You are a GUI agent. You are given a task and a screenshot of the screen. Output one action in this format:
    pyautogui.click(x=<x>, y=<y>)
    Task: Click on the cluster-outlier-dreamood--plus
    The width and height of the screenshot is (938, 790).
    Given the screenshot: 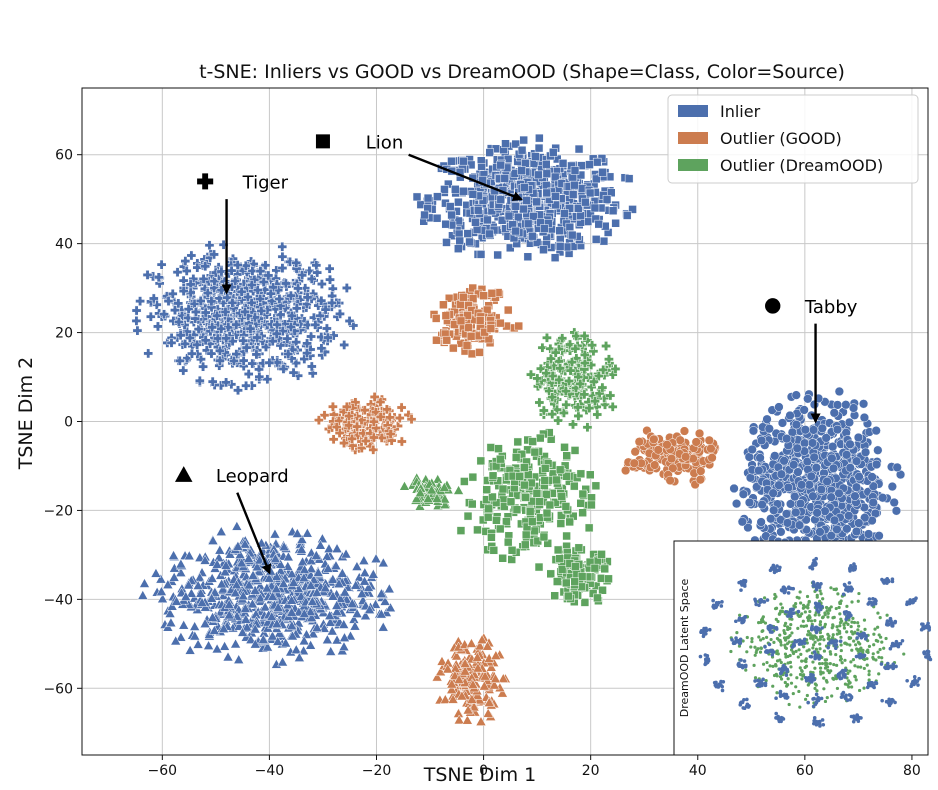 What is the action you would take?
    pyautogui.click(x=573, y=380)
    